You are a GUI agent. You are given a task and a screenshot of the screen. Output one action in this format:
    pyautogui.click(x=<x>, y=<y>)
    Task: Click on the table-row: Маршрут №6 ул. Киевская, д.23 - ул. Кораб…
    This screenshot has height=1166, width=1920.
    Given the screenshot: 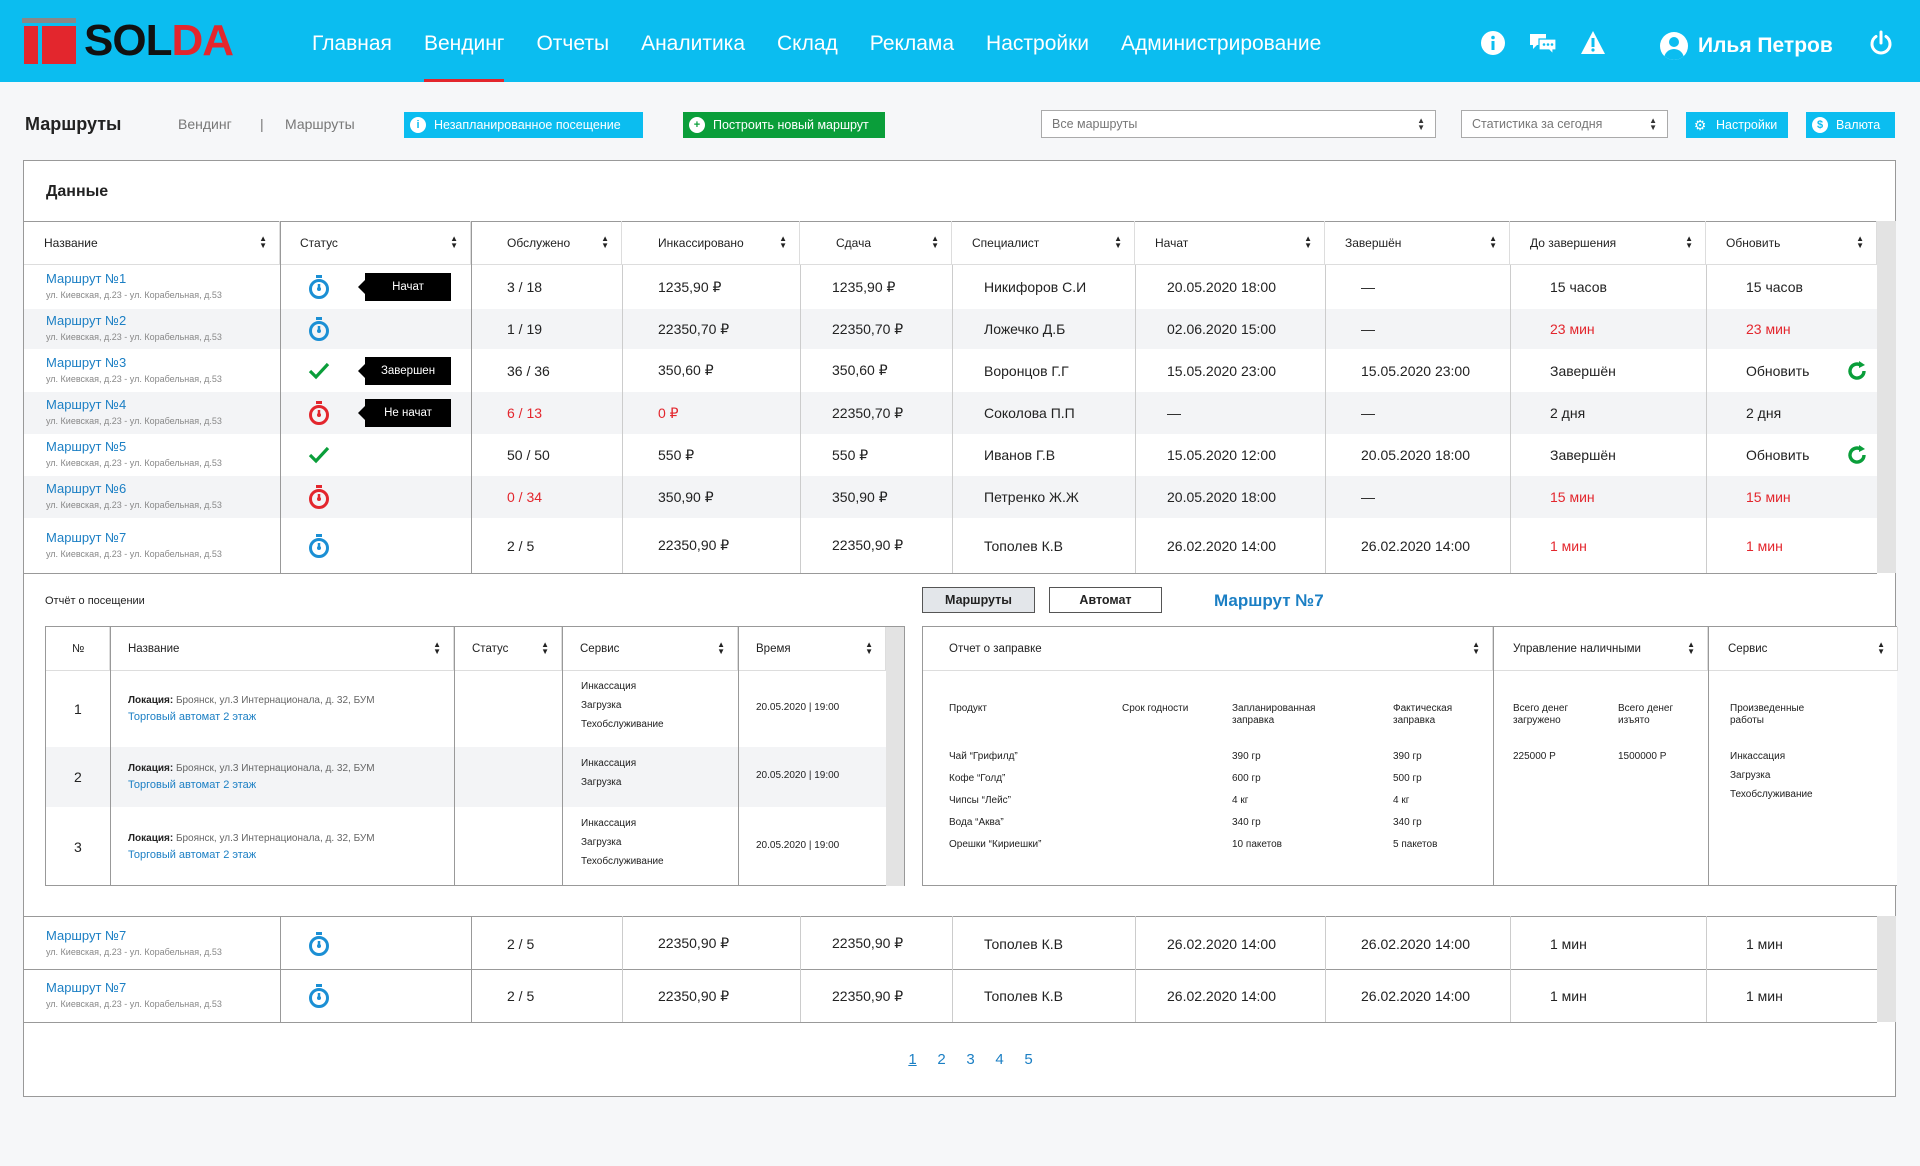 What is the action you would take?
    pyautogui.click(x=950, y=497)
    